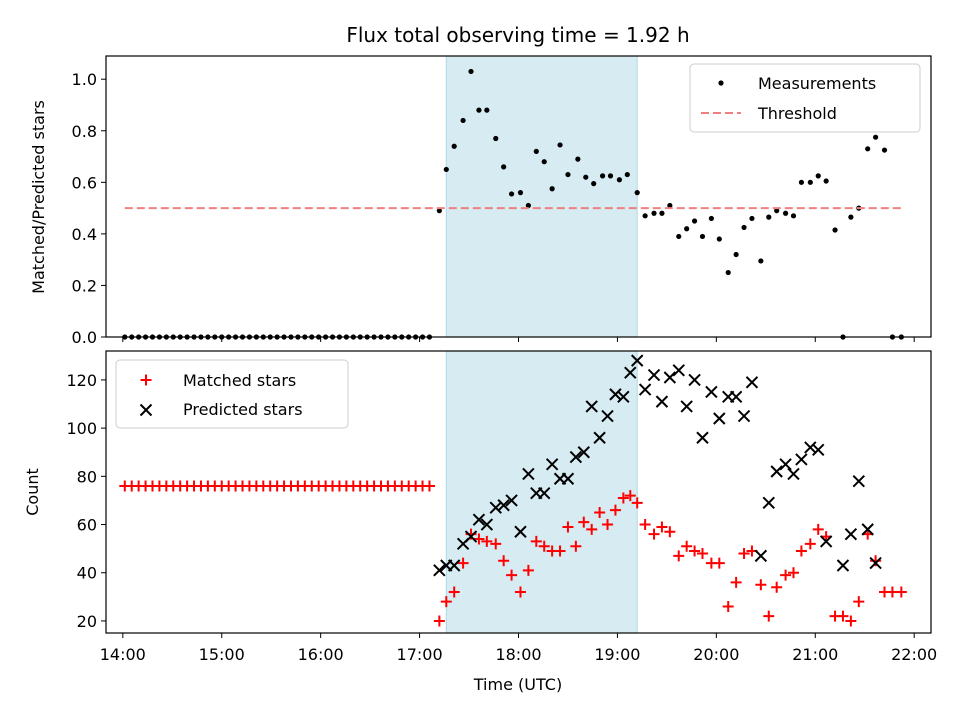 The image size is (960, 720). What do you see at coordinates (243, 409) in the screenshot?
I see `legend-label-predicted: Predicted stars` at bounding box center [243, 409].